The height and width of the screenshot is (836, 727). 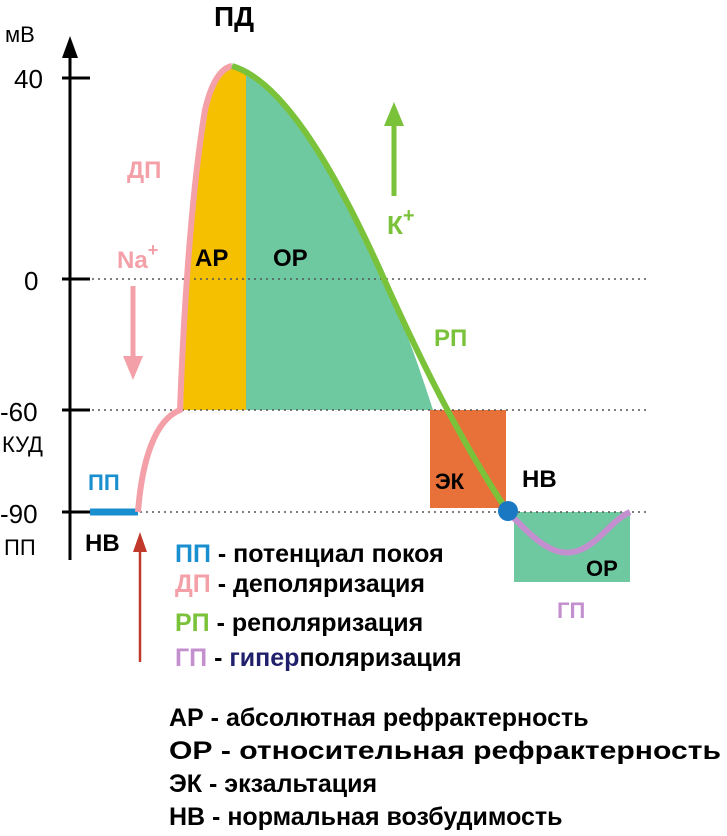 I want to click on na-label: Na+, so click(x=137, y=257).